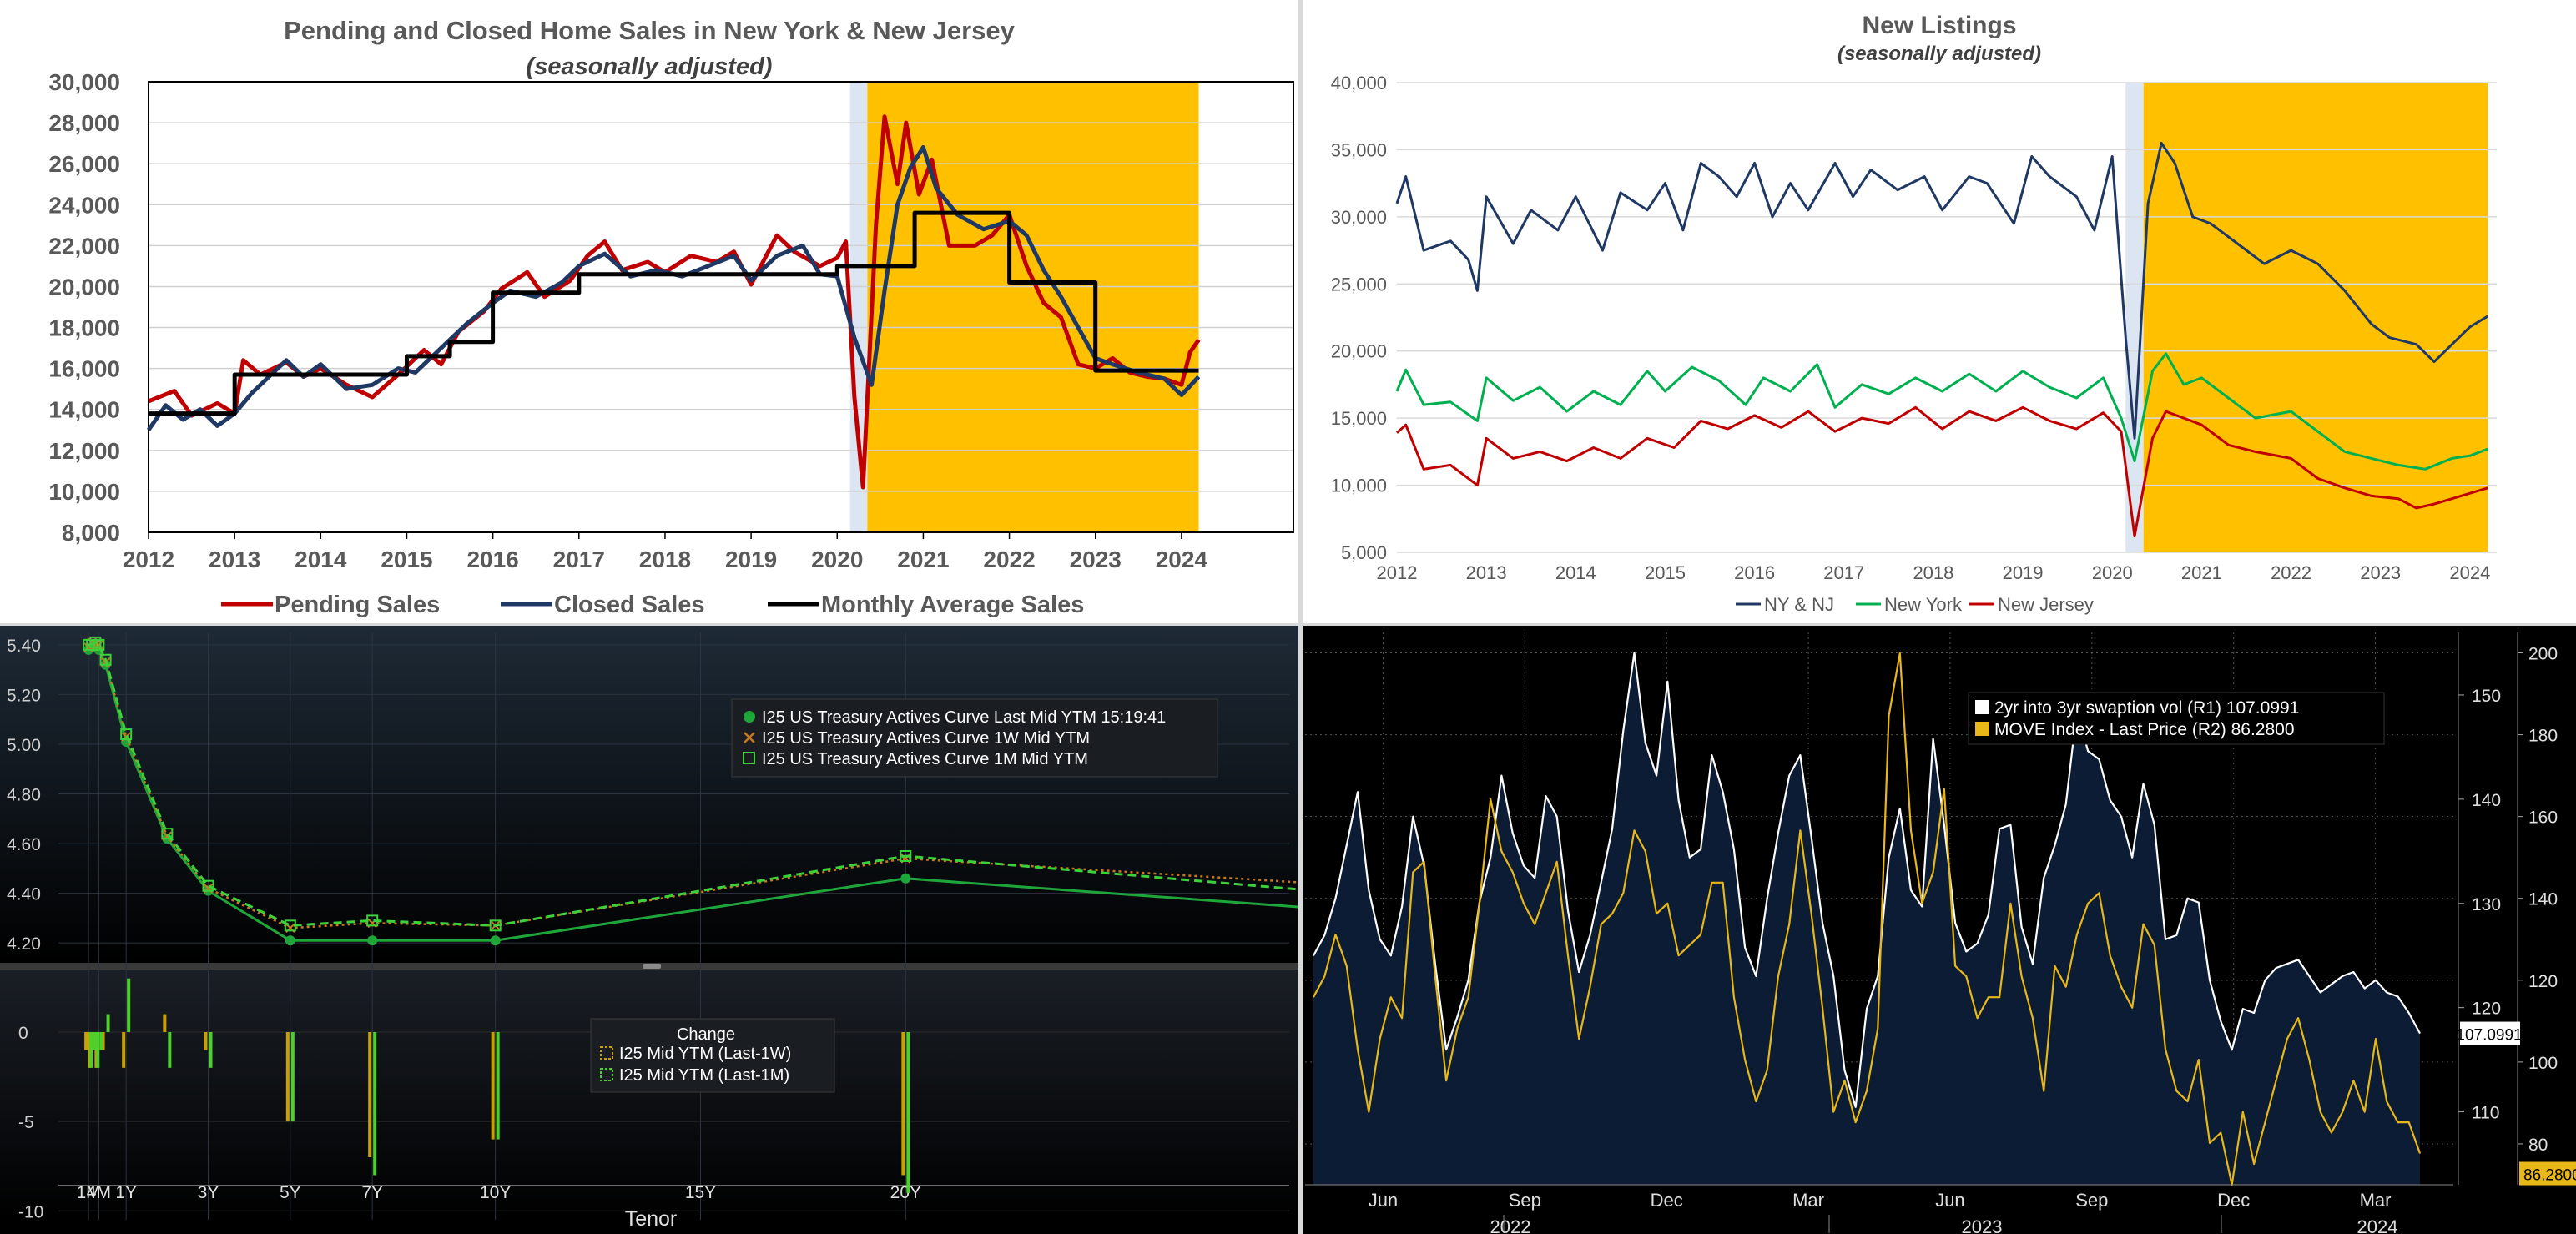  Describe the element at coordinates (1359, 149) in the screenshot. I see `y-tick-label: 35,000` at that location.